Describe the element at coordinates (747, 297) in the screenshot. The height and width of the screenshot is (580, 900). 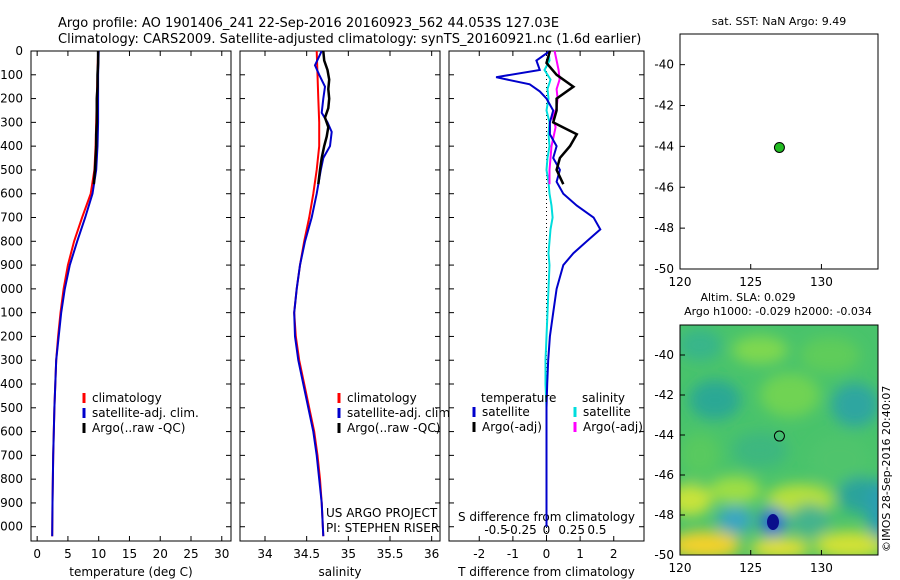
I see `sla-map-title: Altim. SLA: 0.029` at that location.